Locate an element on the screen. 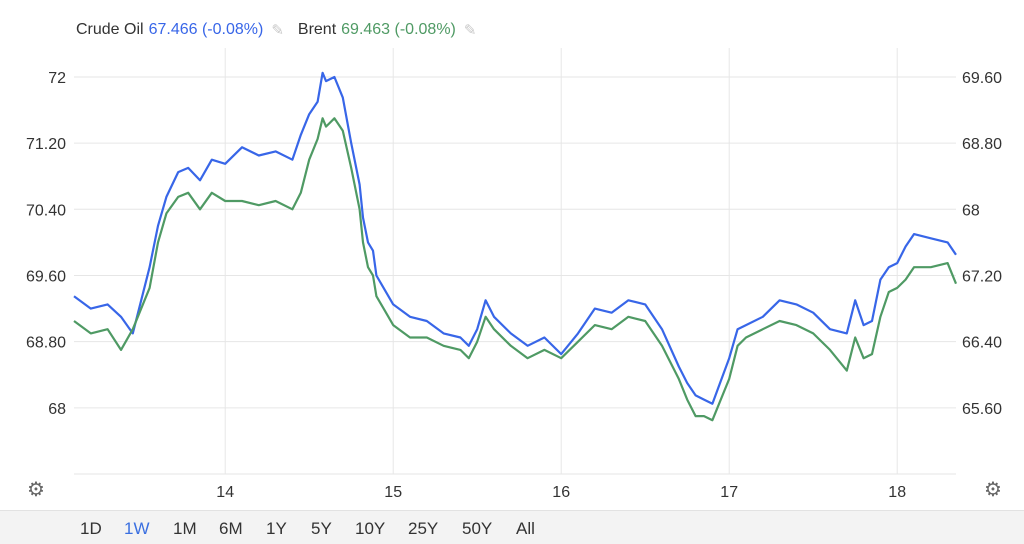 The image size is (1024, 544). y-tick-label-right: 66.40 is located at coordinates (982, 343).